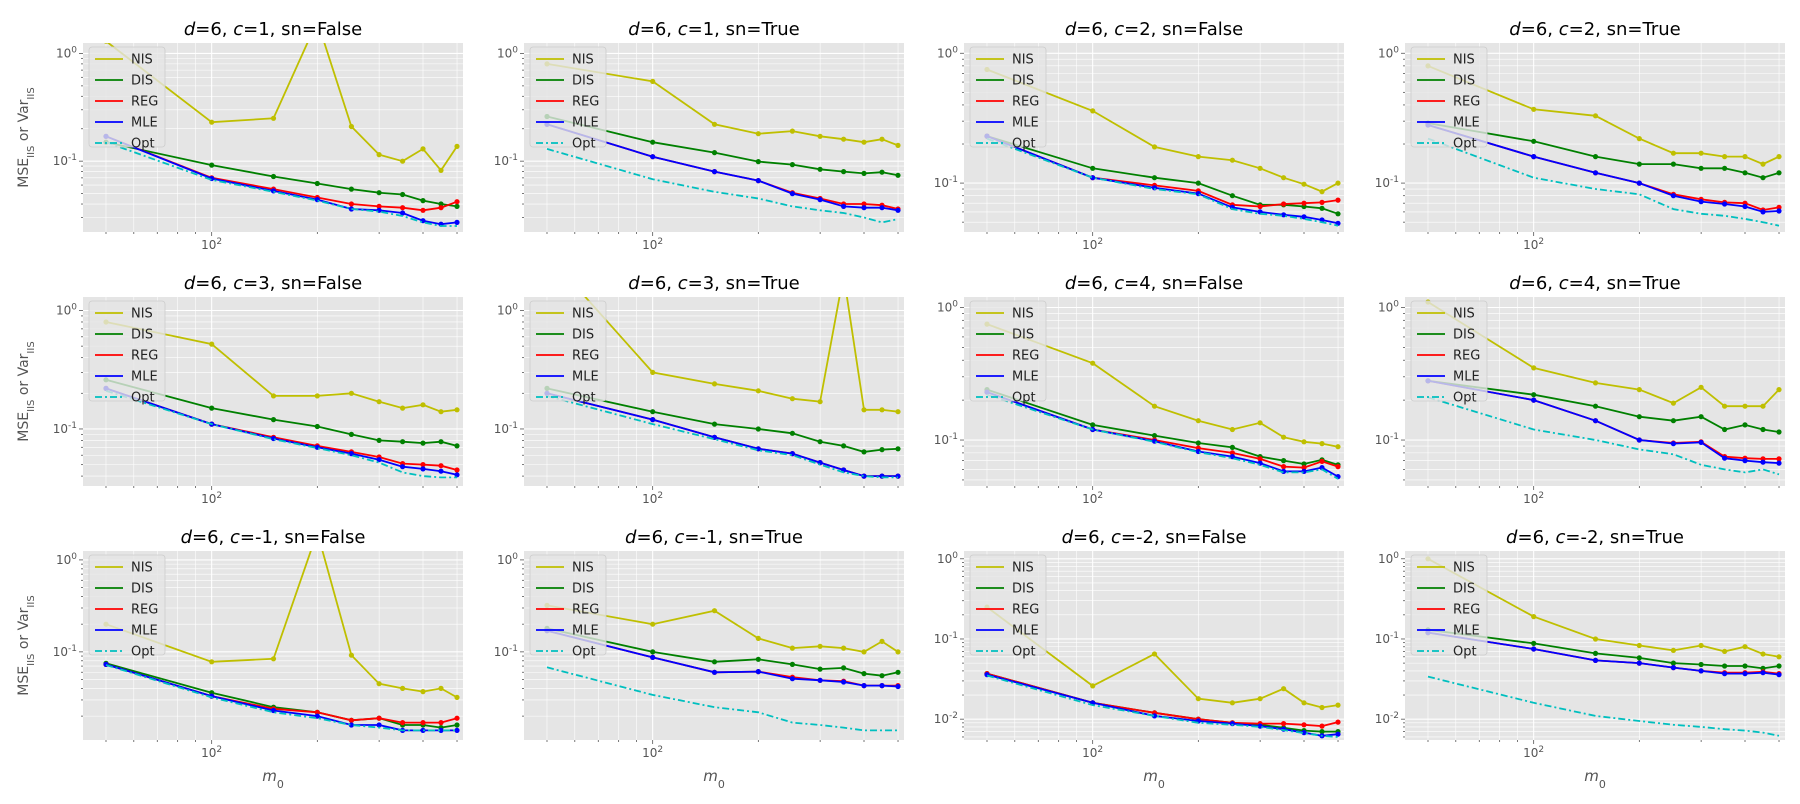 The height and width of the screenshot is (804, 1800). What do you see at coordinates (281, 173) in the screenshot?
I see `series-line-reg` at bounding box center [281, 173].